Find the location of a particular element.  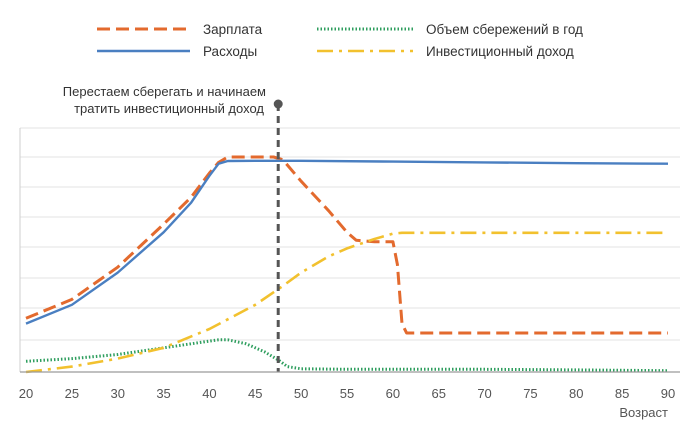

x-axis-title: Возраст is located at coordinates (643, 412).